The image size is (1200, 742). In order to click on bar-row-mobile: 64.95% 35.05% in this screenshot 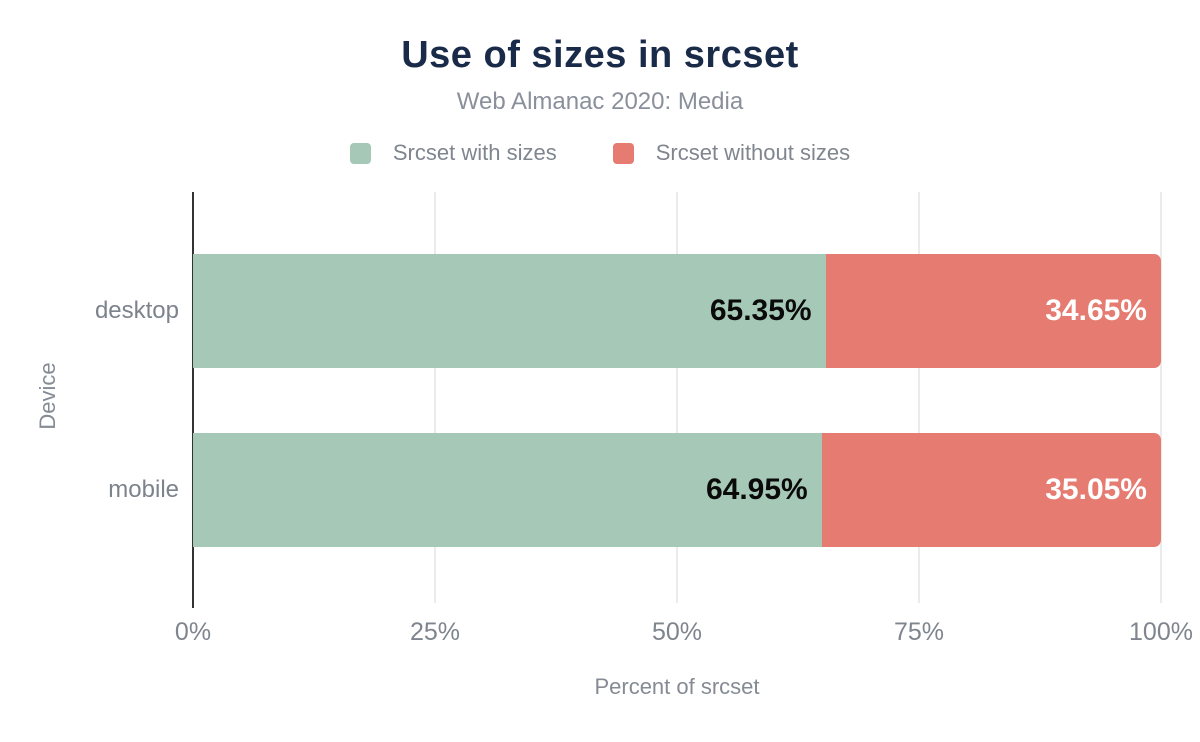, I will do `click(677, 490)`.